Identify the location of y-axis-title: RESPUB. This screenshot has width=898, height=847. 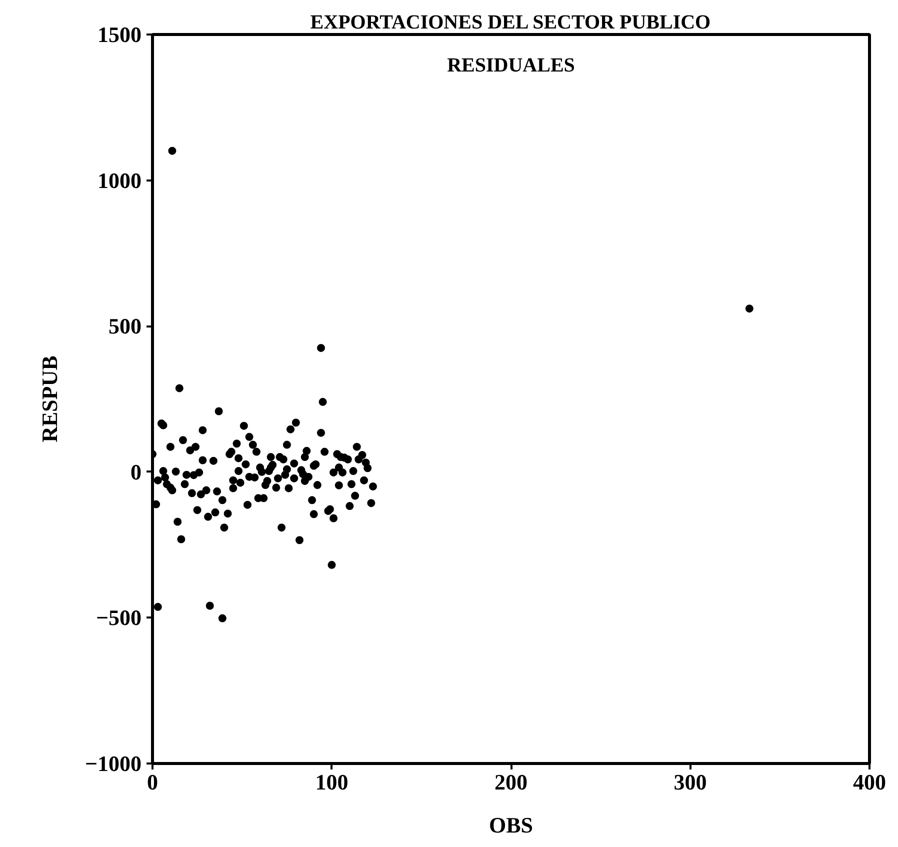
(49, 398).